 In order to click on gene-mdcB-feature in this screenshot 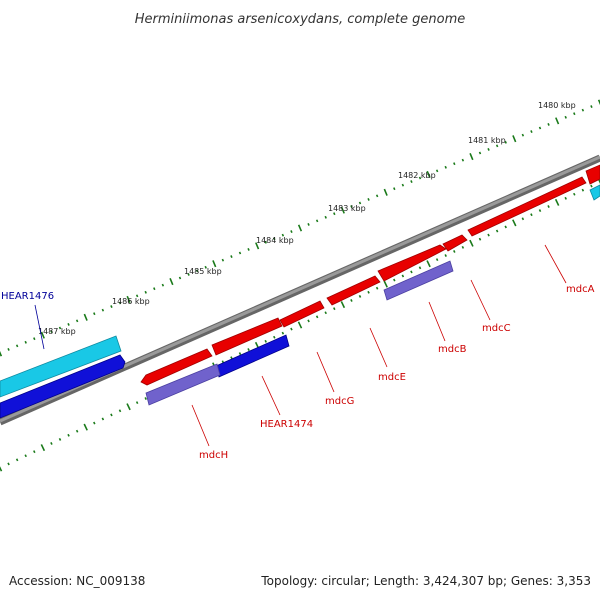, I will do `click(412, 263)`.